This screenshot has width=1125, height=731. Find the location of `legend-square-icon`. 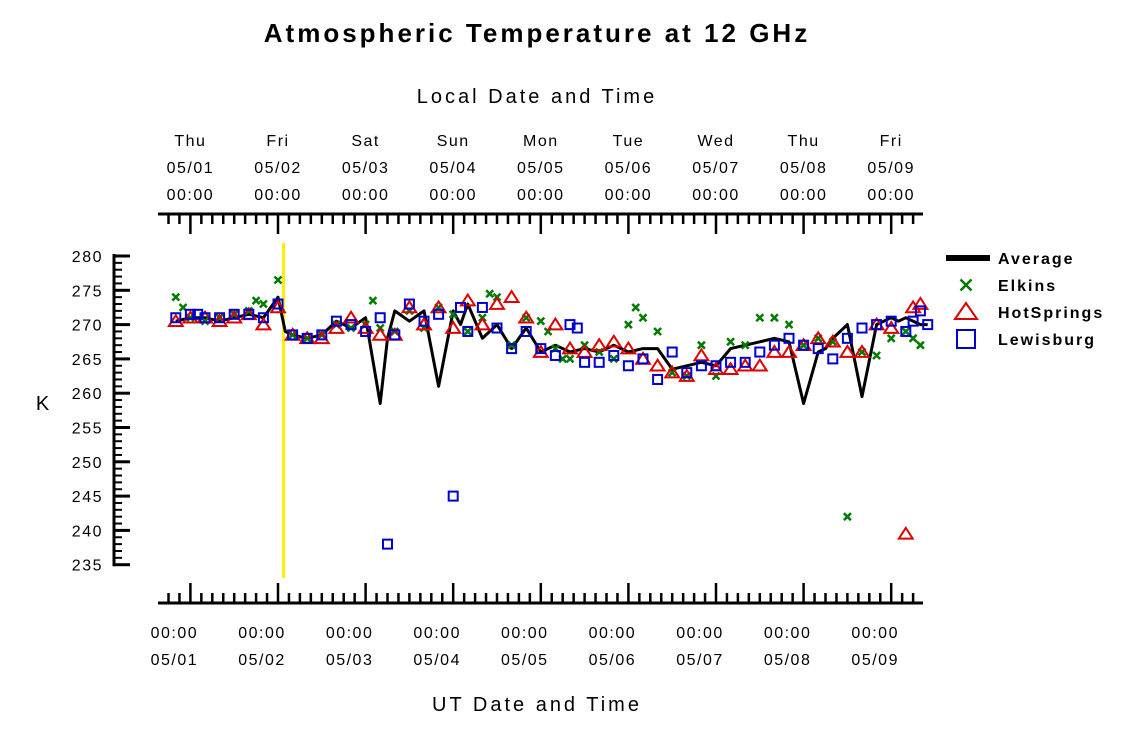

legend-square-icon is located at coordinates (966, 339).